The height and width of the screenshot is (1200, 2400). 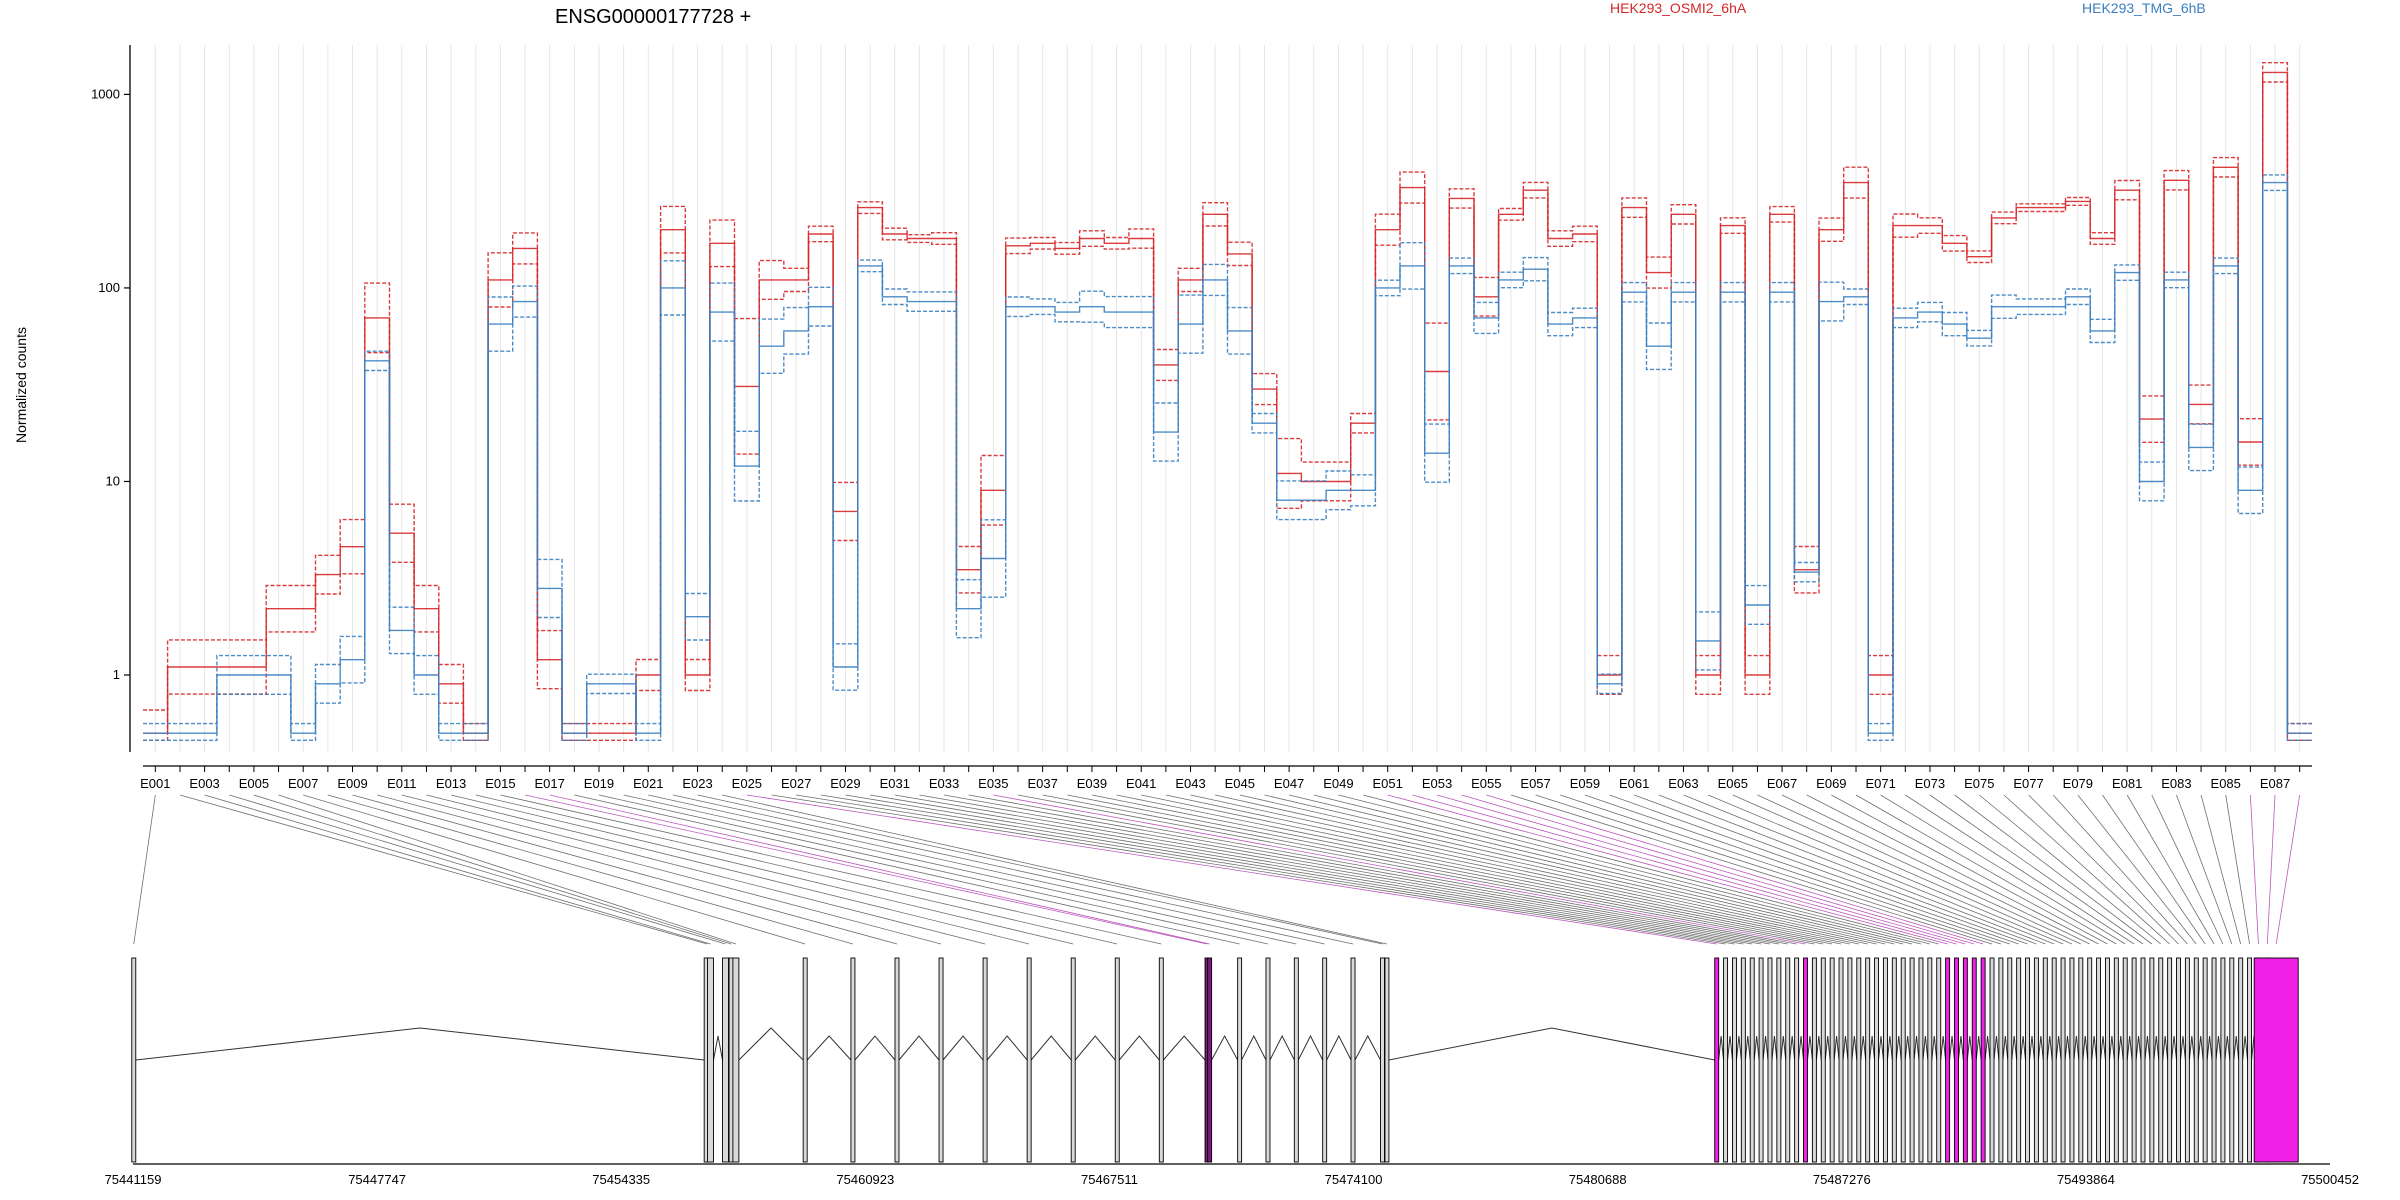 I want to click on exon-tick-label: E073, so click(x=1930, y=783).